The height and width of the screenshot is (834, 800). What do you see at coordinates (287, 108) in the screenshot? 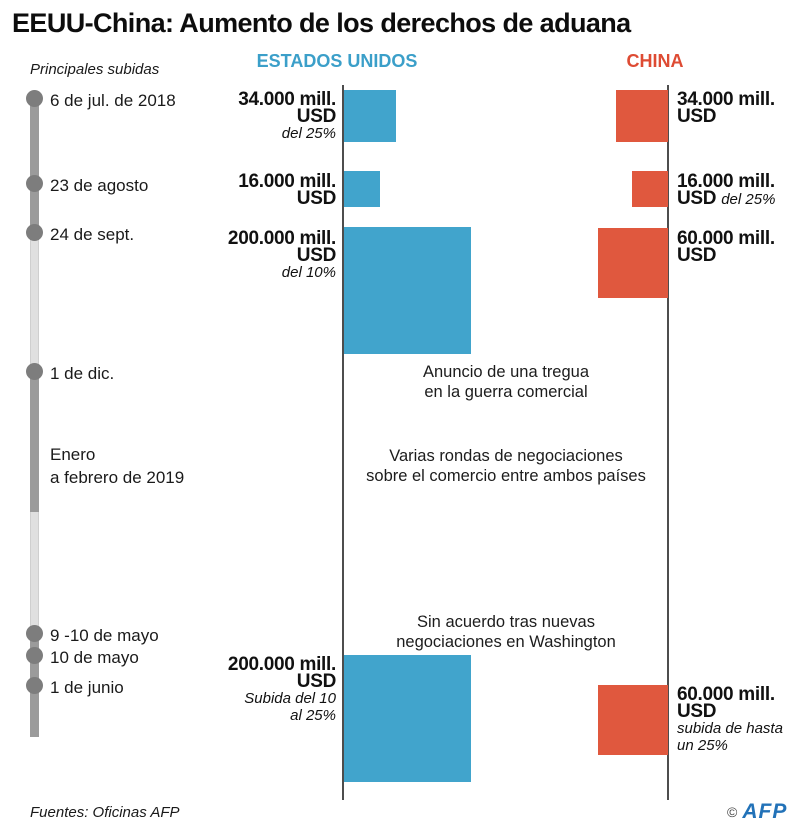
I see `us-amount-34000: 34.000 mill. USD` at bounding box center [287, 108].